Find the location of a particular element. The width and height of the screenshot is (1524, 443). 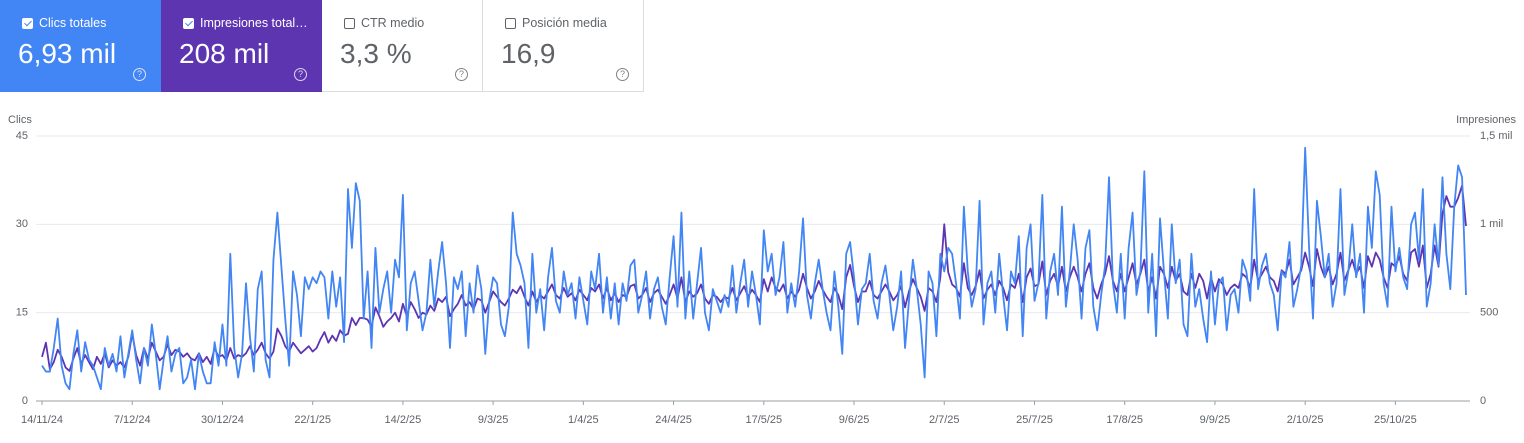

y2-tick-label: 0 is located at coordinates (1483, 401).